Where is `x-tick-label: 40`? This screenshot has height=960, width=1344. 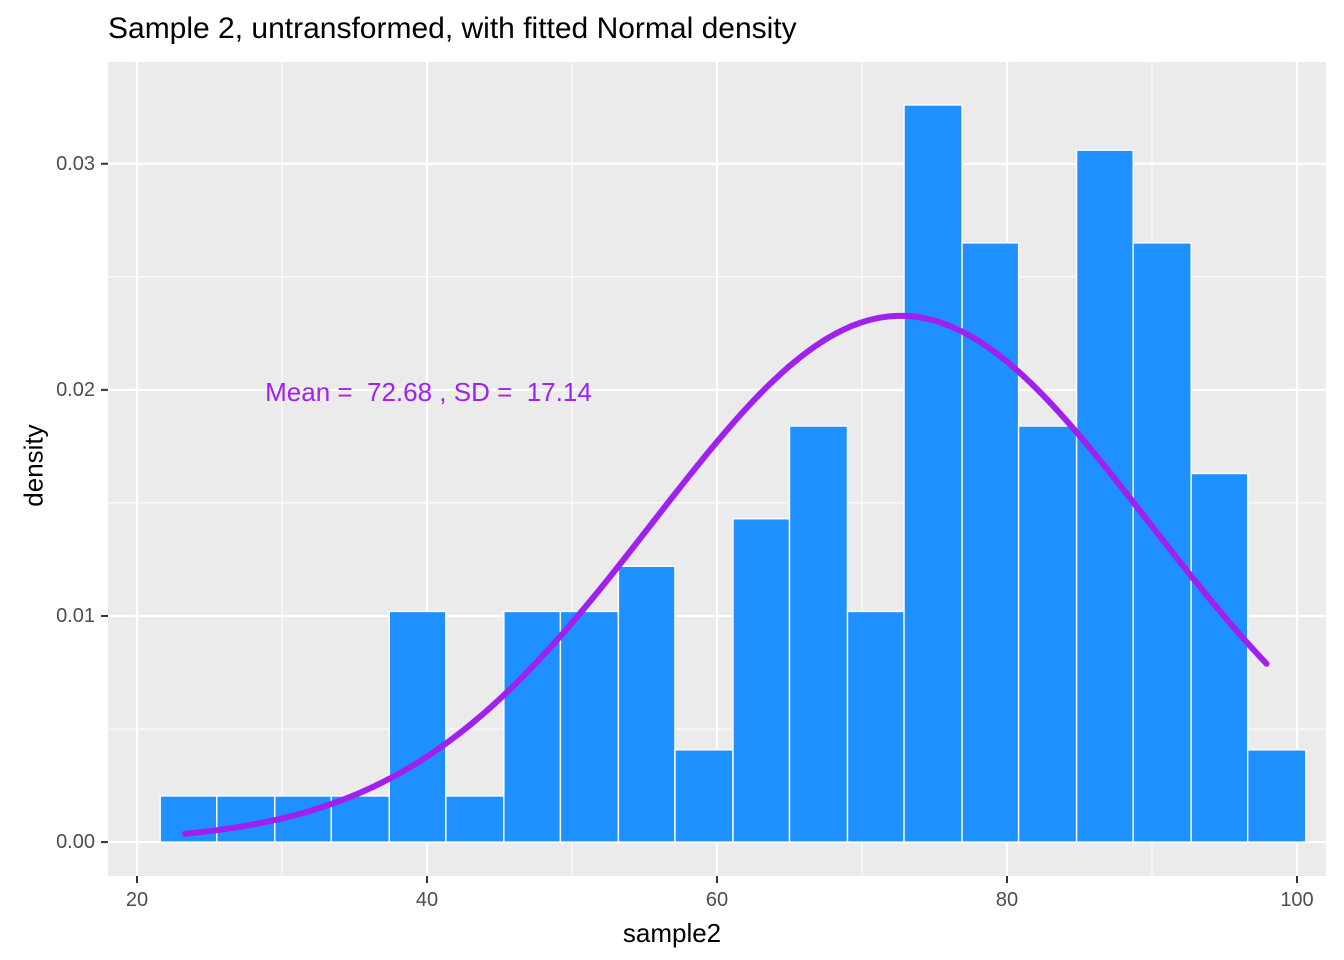
x-tick-label: 40 is located at coordinates (427, 900).